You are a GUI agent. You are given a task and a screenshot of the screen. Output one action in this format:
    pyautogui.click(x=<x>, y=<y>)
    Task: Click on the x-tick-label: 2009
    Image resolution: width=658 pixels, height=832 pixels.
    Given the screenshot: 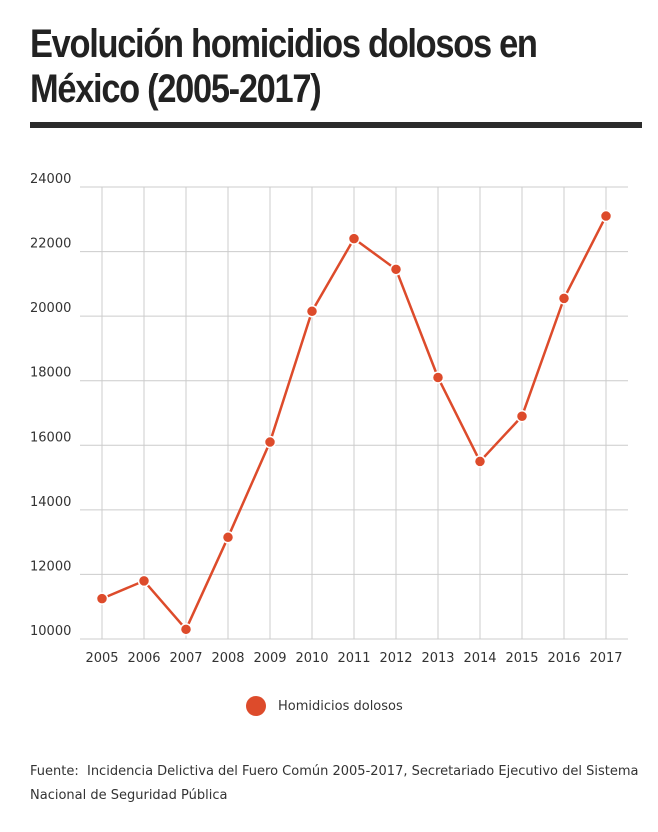 What is the action you would take?
    pyautogui.click(x=269, y=658)
    